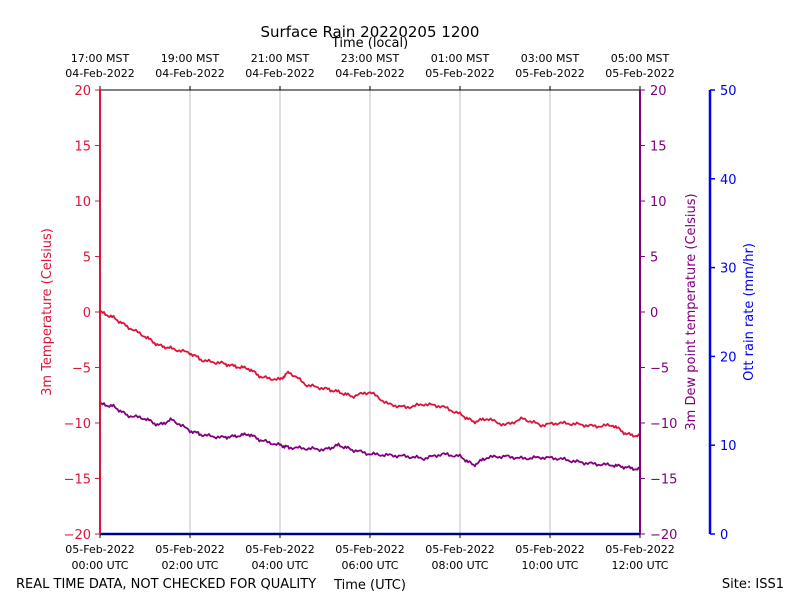 This screenshot has height=600, width=800. I want to click on rain-axis-label: Ott rain rate (mm/hr), so click(749, 312).